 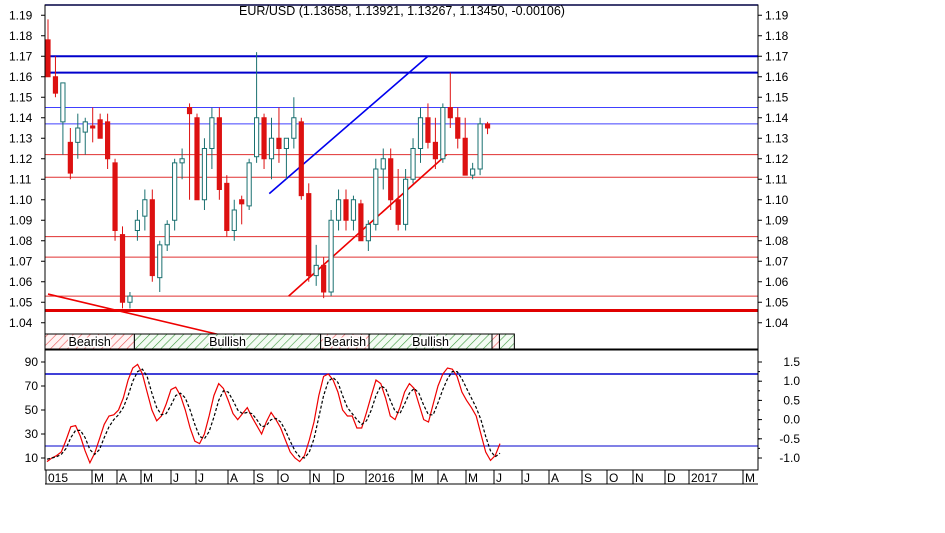 What do you see at coordinates (58, 478) in the screenshot?
I see `x-tick-label: 015` at bounding box center [58, 478].